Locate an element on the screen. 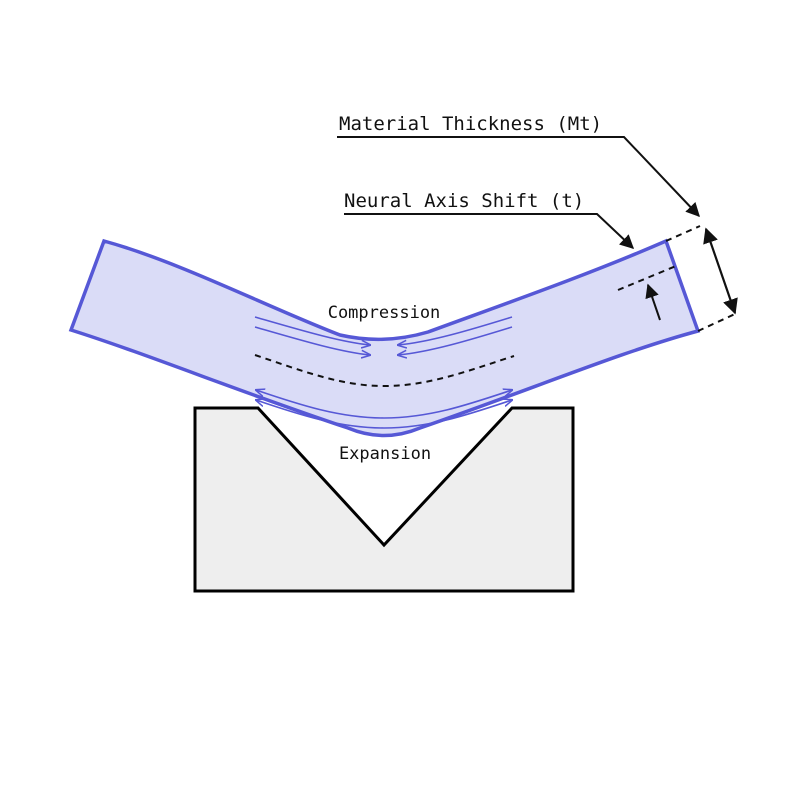 The image size is (800, 800). neutral-axis-line is located at coordinates (384, 371).